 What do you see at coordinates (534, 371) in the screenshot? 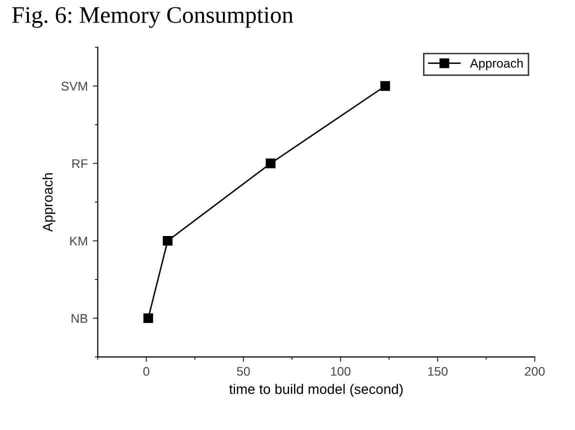
I see `x-tick-label: 200` at bounding box center [534, 371].